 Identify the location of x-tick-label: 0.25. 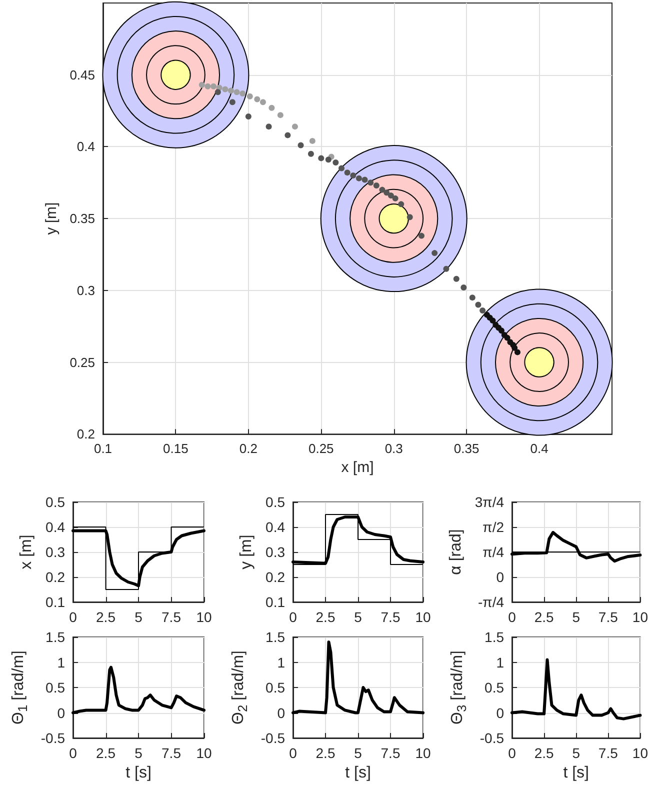
(321, 448).